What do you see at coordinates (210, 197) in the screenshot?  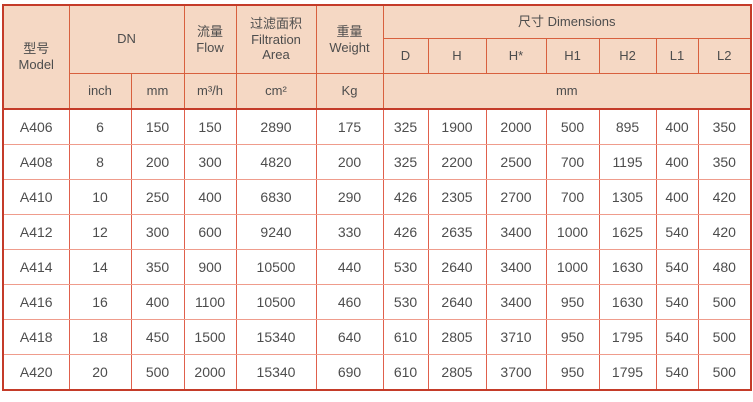 I see `flow-cell: 400` at bounding box center [210, 197].